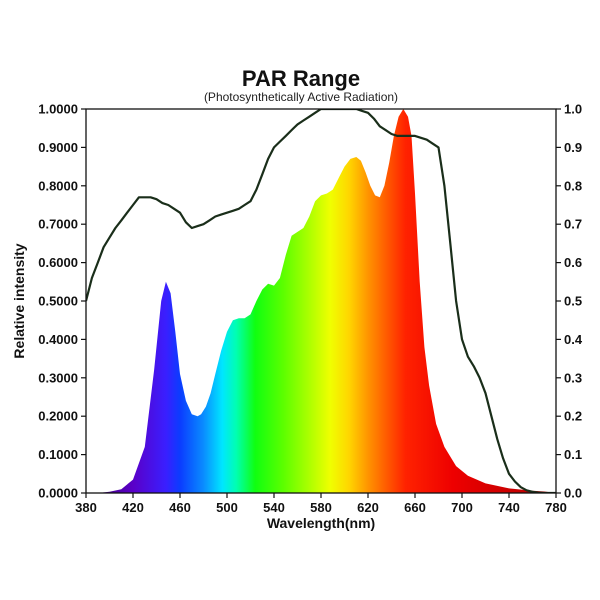 This screenshot has height=600, width=600. Describe the element at coordinates (58, 109) in the screenshot. I see `y-left-tick-label: 1.0000` at that location.